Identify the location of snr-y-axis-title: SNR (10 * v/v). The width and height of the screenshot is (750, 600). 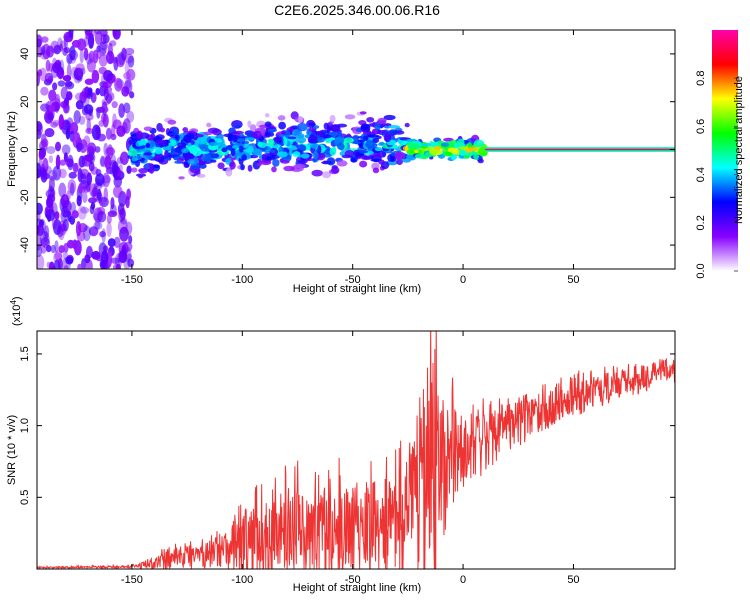
(12, 450).